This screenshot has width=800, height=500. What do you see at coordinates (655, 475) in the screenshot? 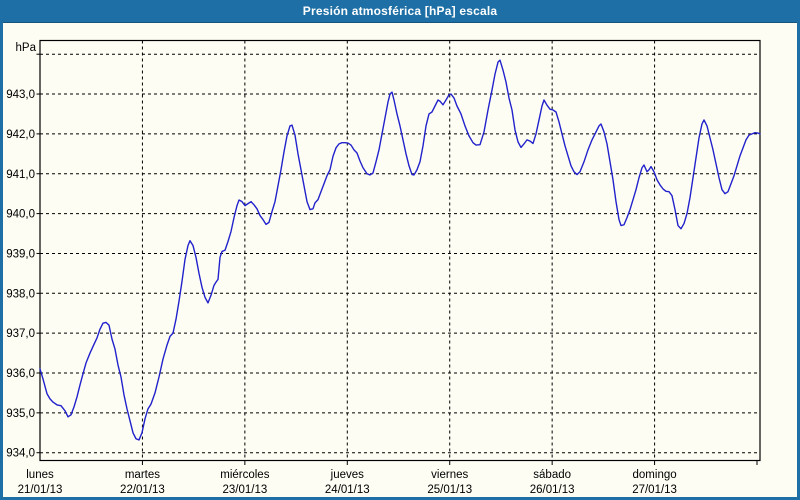
I see `x-day-name: domingo` at bounding box center [655, 475].